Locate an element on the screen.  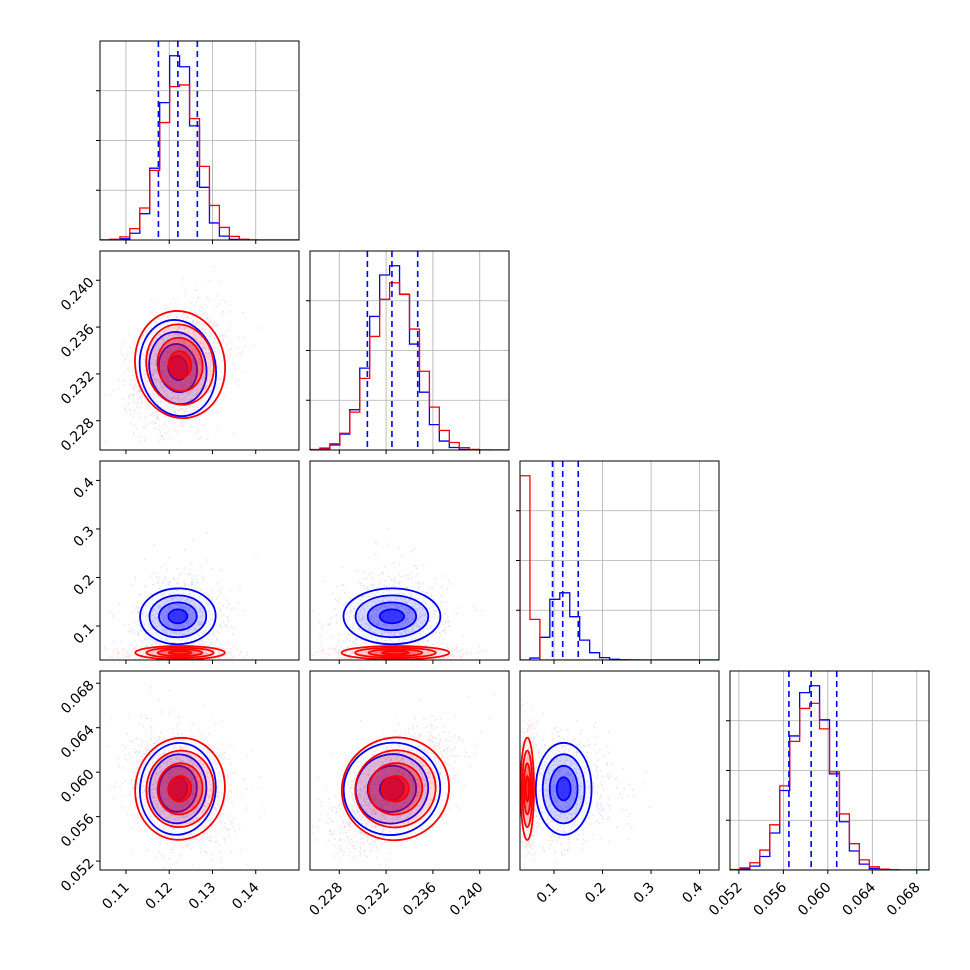
panel-p3-p2 is located at coordinates (409, 562).